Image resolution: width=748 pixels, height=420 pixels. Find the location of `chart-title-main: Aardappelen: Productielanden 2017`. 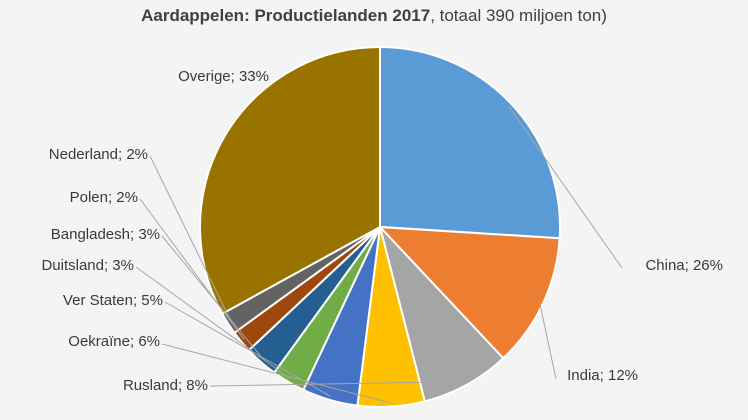

chart-title-main: Aardappelen: Productielanden 2017 is located at coordinates (286, 15).